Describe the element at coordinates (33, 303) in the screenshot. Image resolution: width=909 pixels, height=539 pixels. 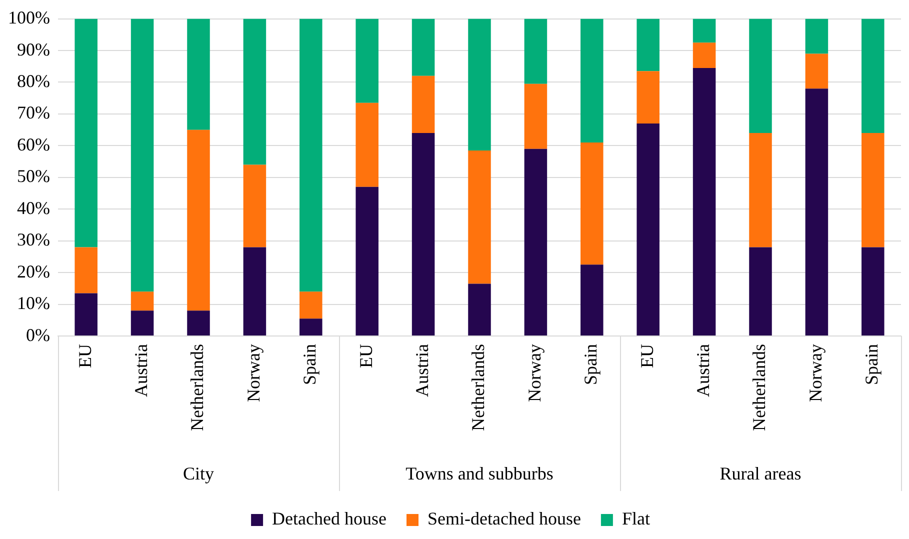
I see `y-tick-label: 10%` at that location.